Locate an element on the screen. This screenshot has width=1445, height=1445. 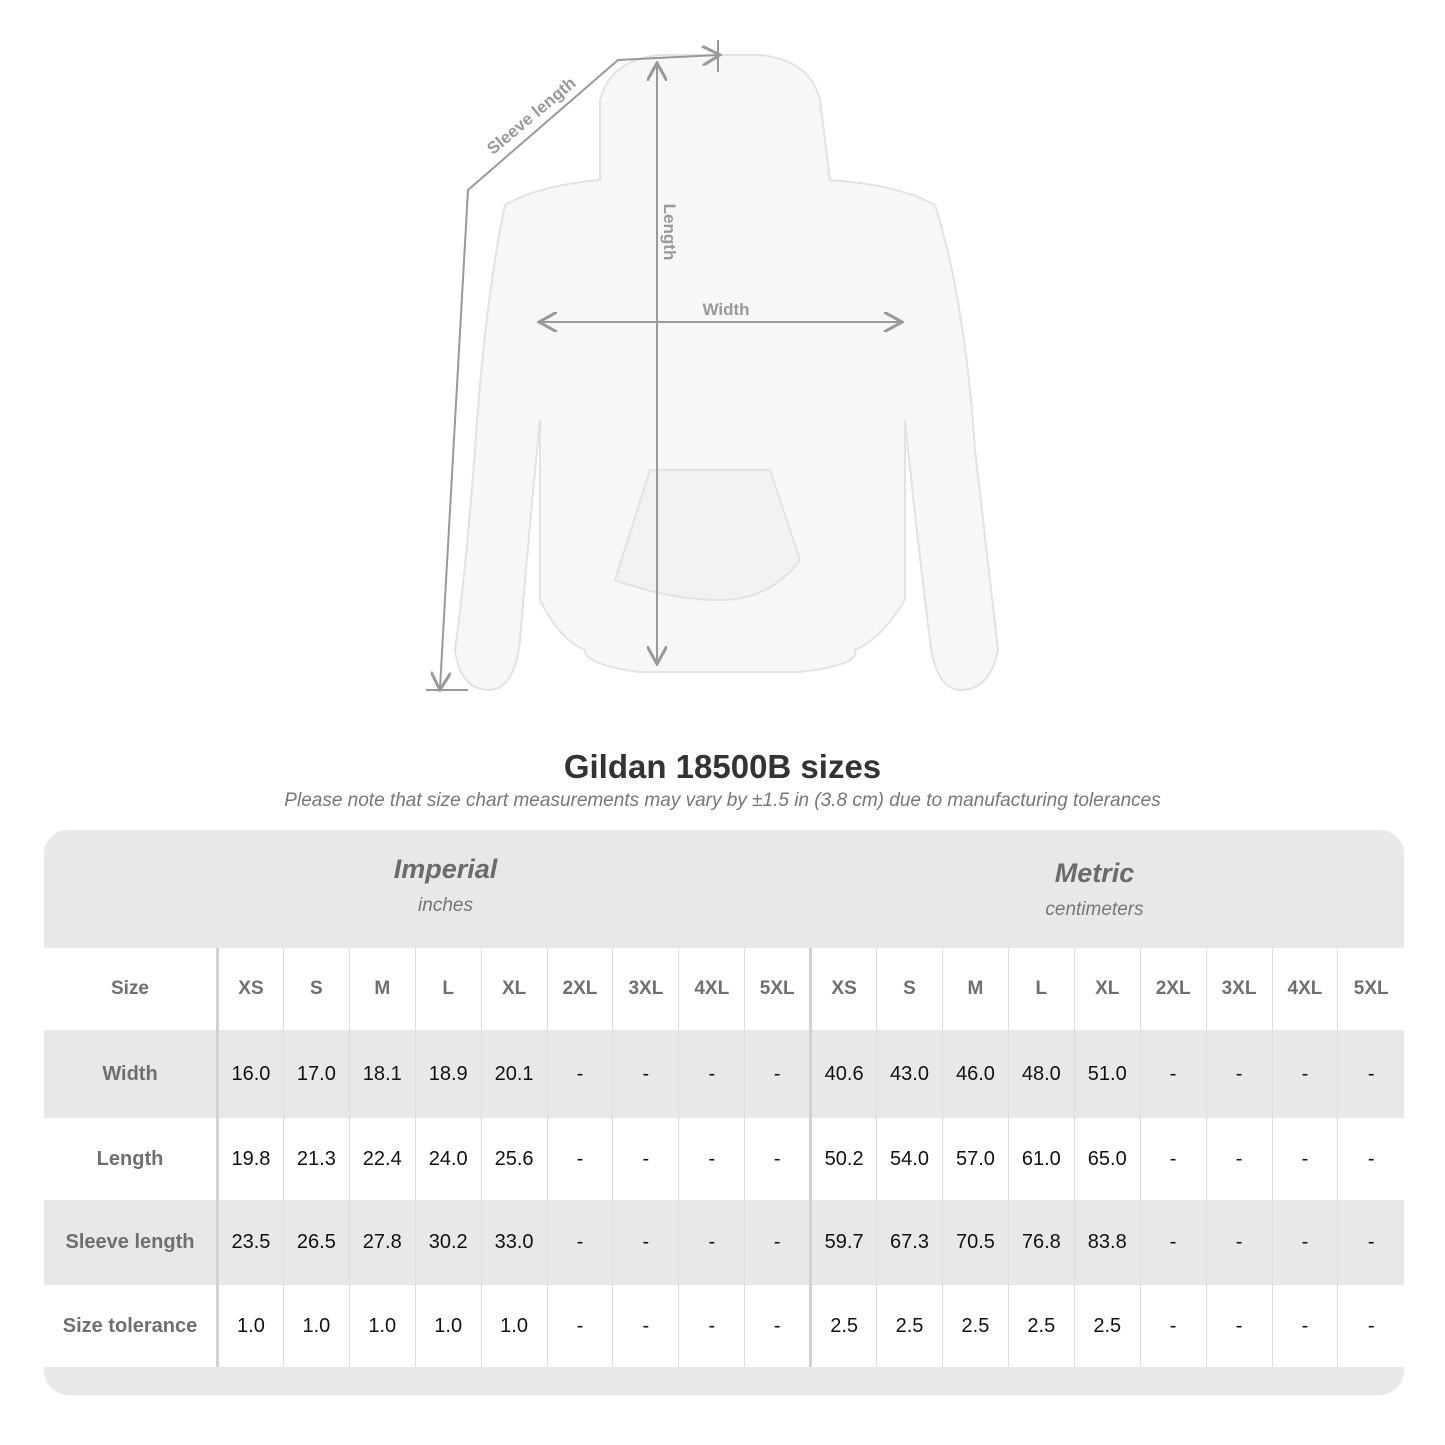
imperial-value-cell: 33.0 is located at coordinates (514, 1242).